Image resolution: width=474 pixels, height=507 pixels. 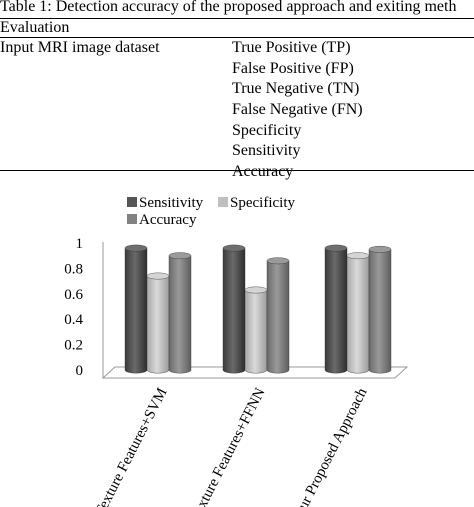 I want to click on x-category-label: Texture Features+SVM, so click(x=131, y=446).